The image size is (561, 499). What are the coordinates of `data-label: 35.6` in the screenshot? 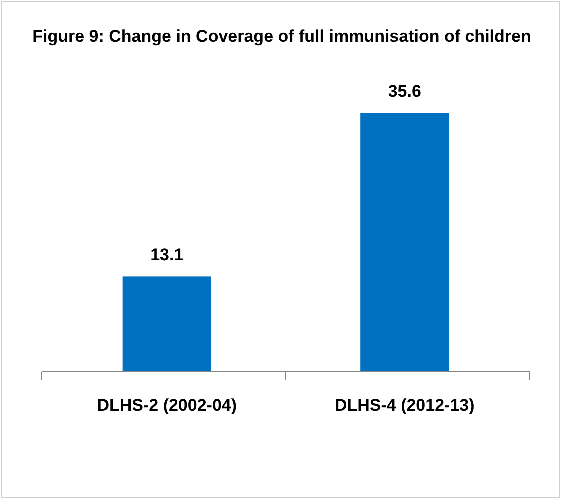 It's located at (405, 91).